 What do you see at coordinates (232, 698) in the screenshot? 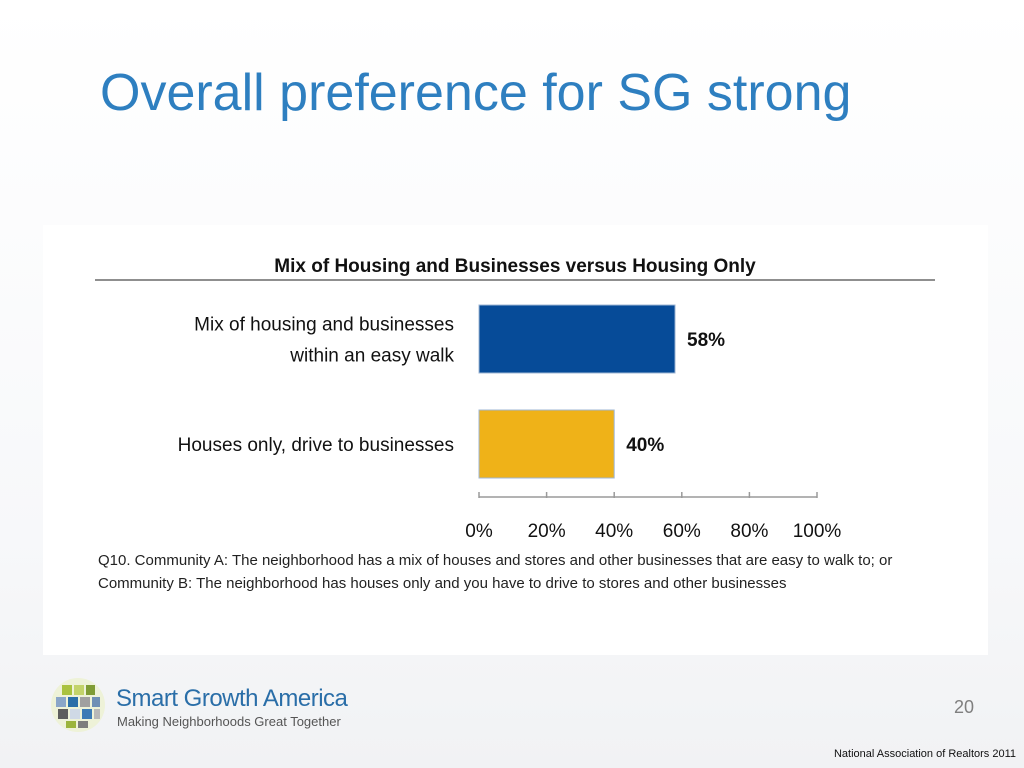
I see `logo-name: Smart Growth America` at bounding box center [232, 698].